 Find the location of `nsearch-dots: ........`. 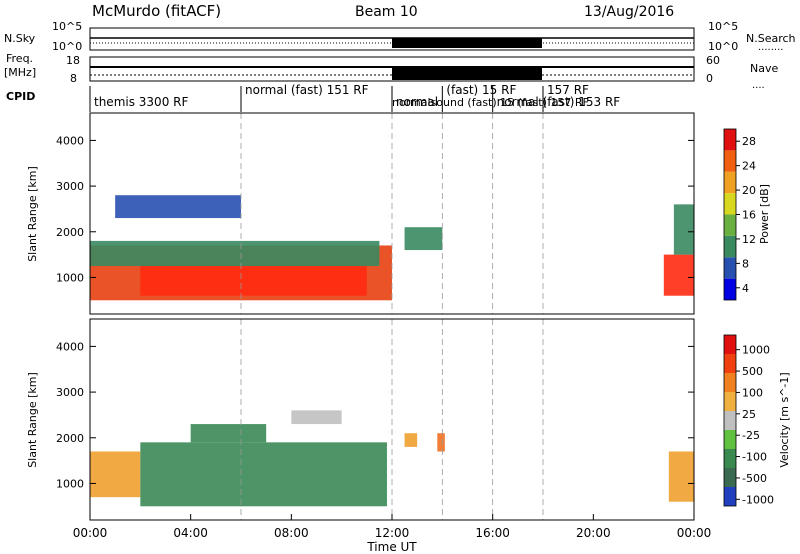

nsearch-dots: ........ is located at coordinates (770, 47).